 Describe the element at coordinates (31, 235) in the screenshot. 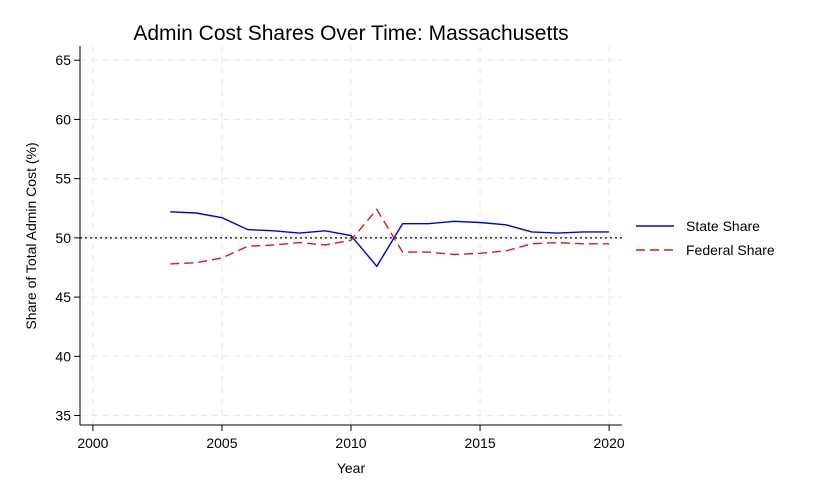

I see `y-axis-title: Share of Total Admin Cost (%)` at that location.